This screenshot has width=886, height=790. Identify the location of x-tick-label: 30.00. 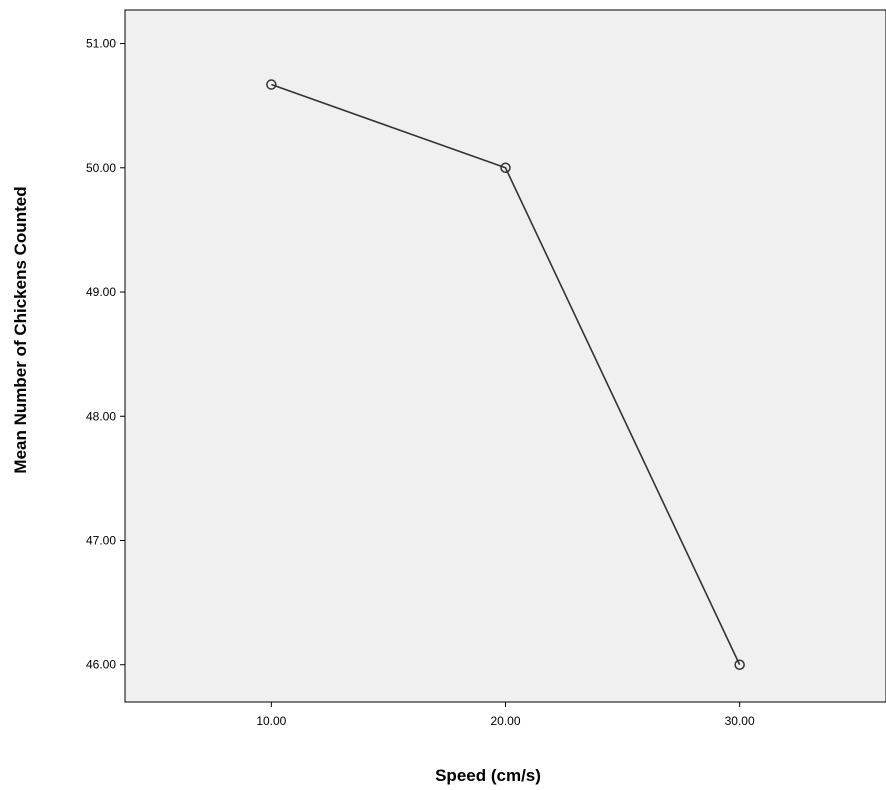
(740, 721).